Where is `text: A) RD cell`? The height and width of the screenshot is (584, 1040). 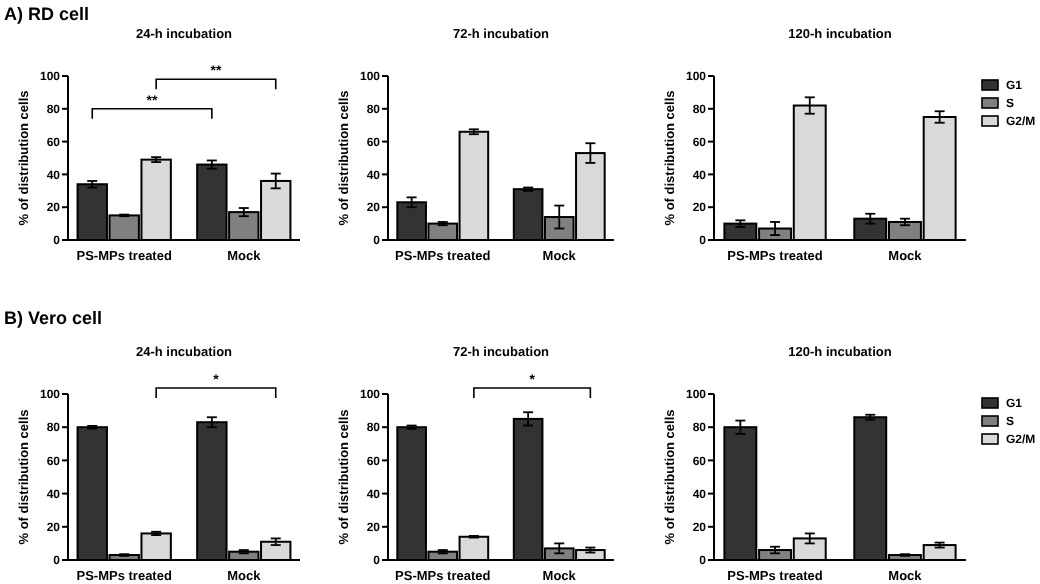
text: A) RD cell is located at coordinates (47, 14).